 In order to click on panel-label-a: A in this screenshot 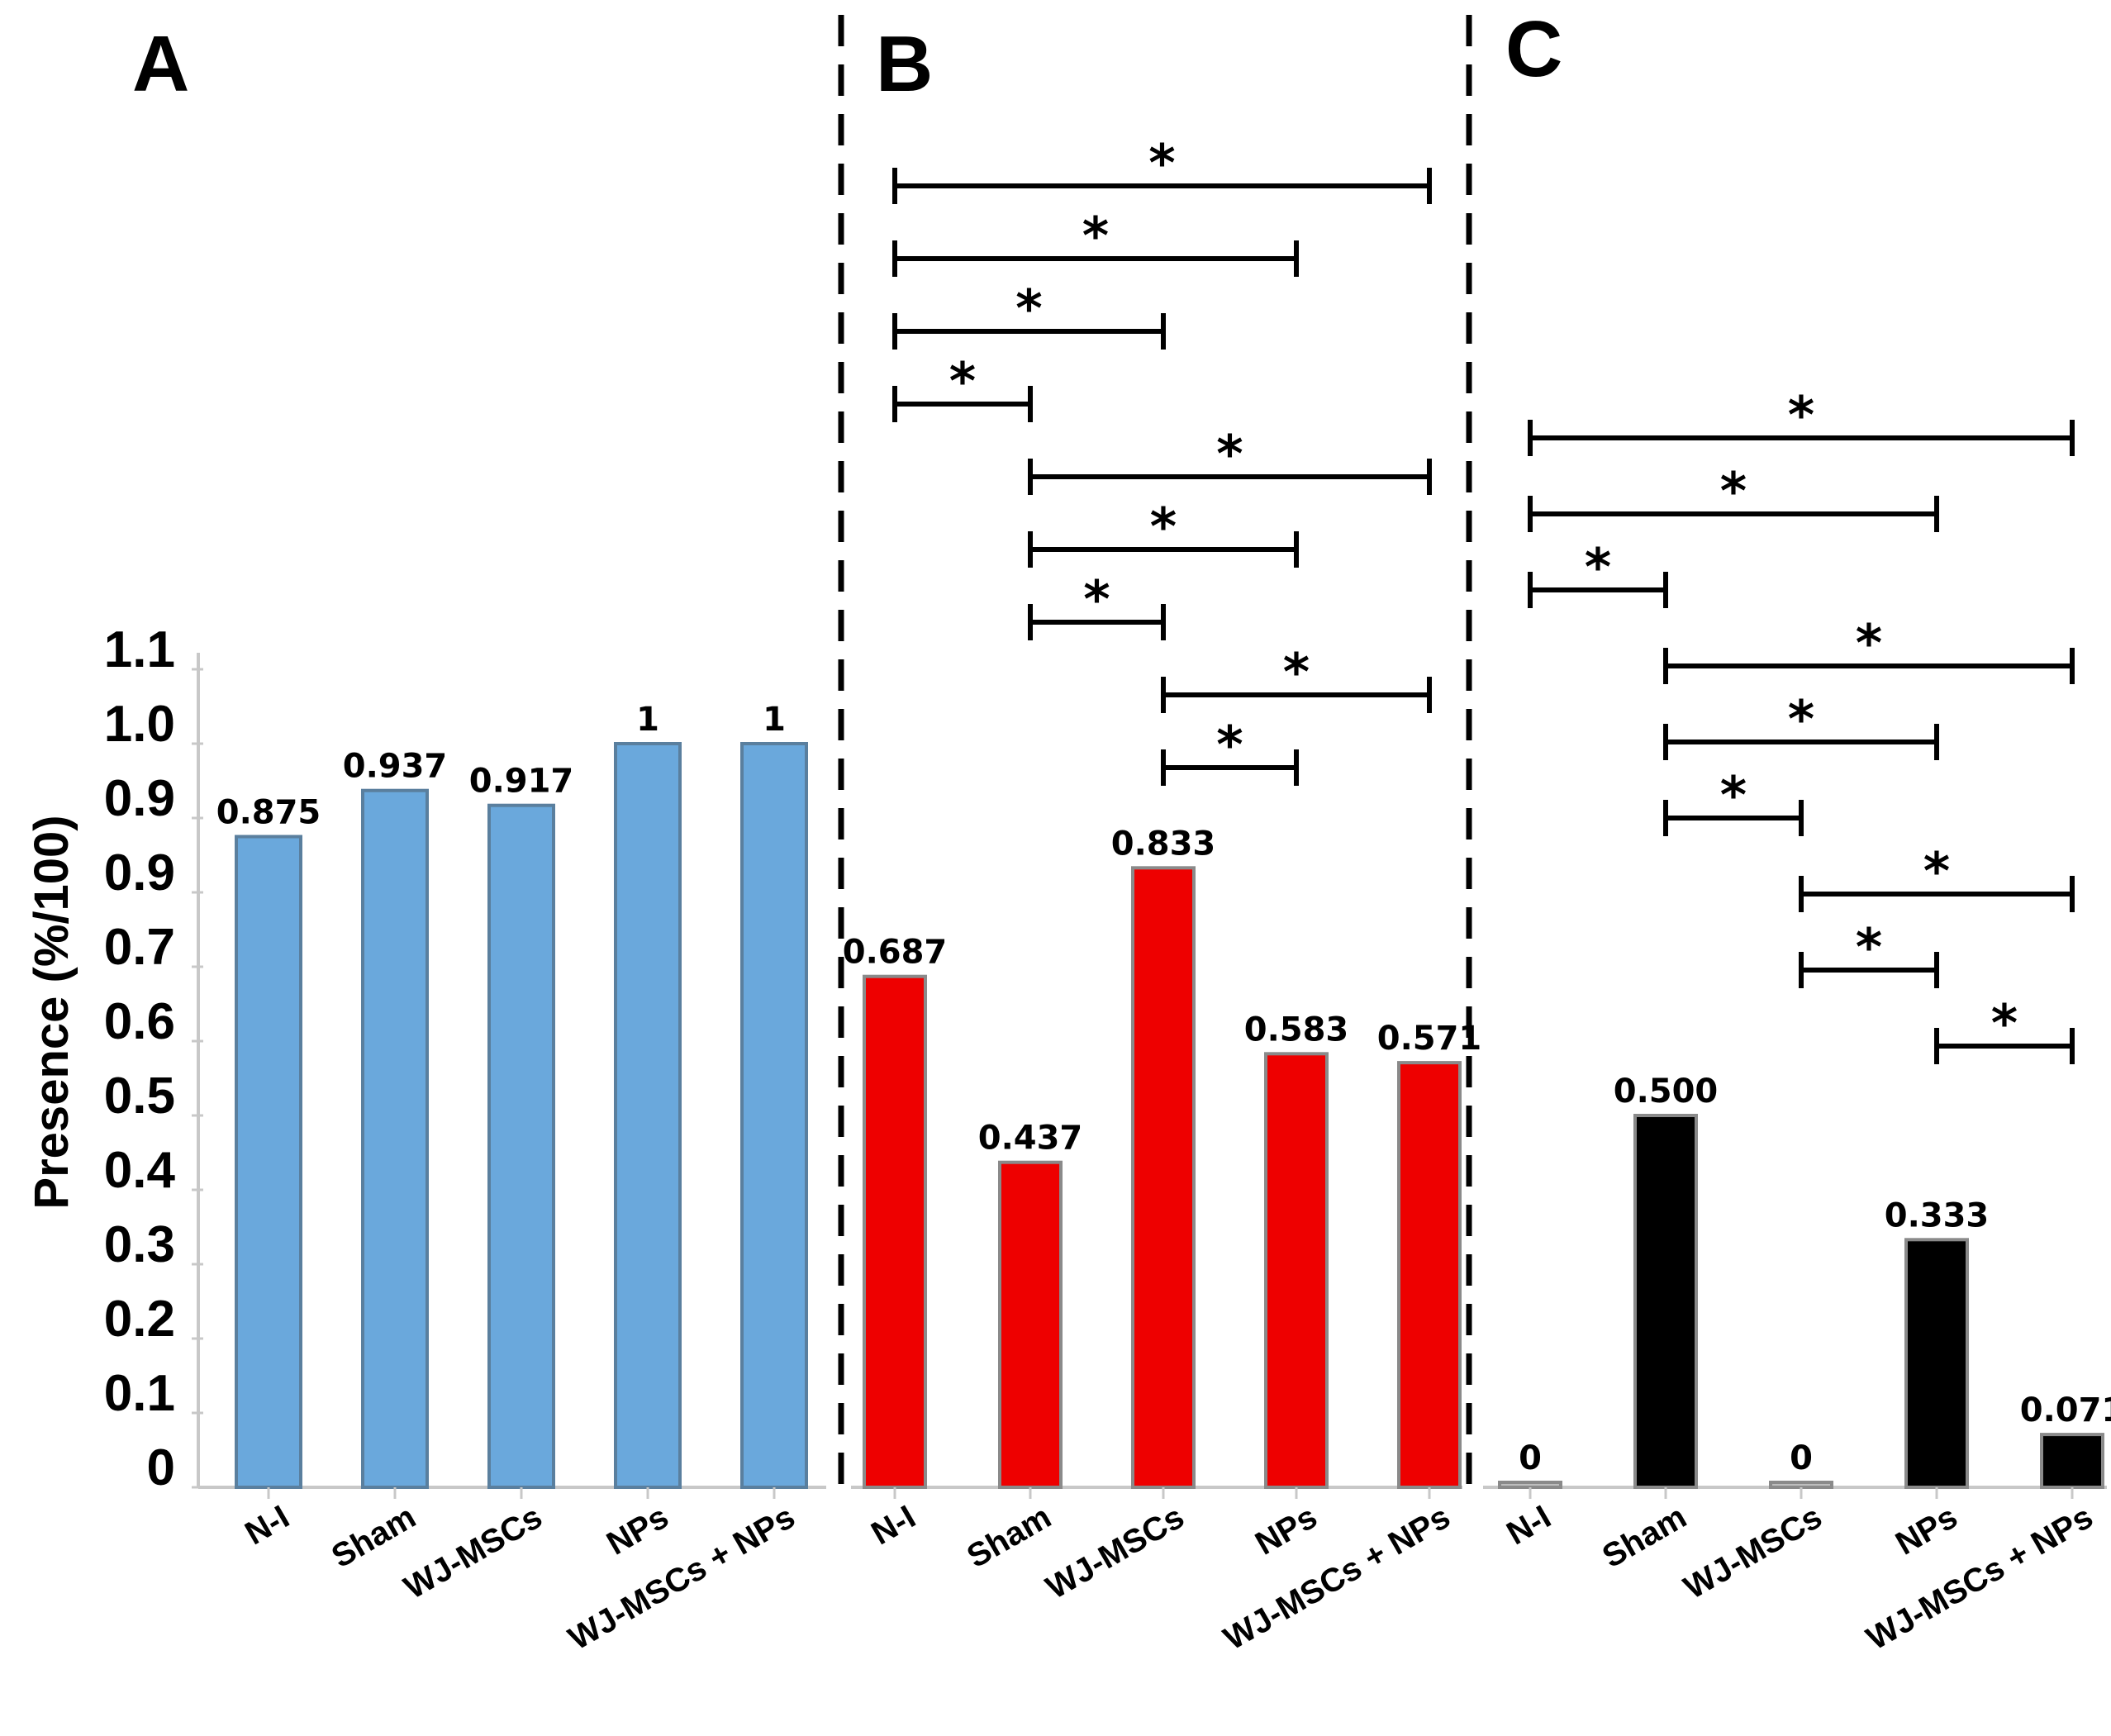, I will do `click(161, 64)`.